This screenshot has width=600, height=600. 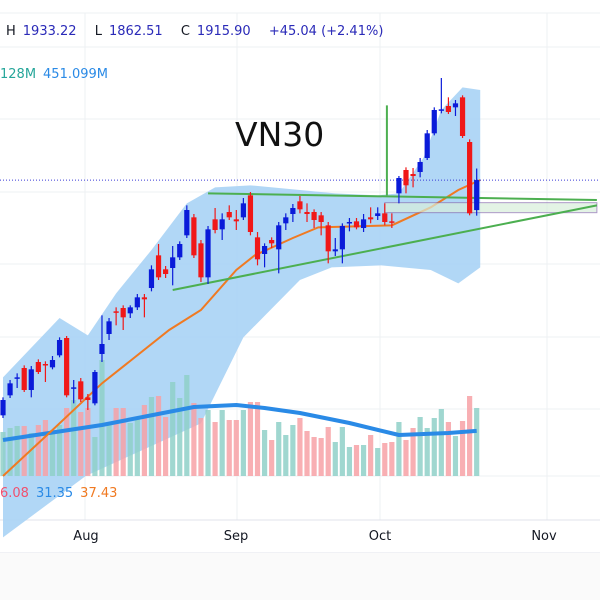 I want to click on volume-ma-line, so click(x=239, y=422).